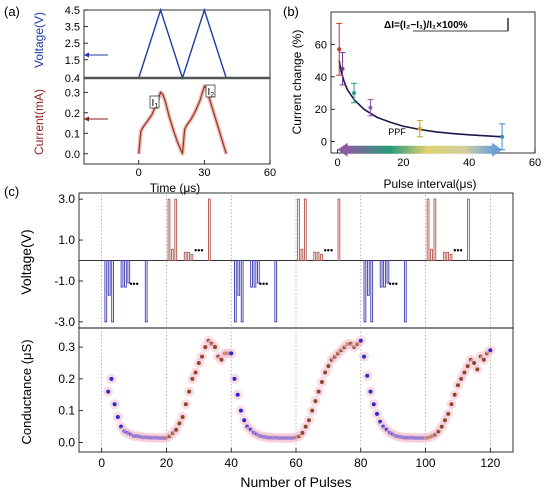 This screenshot has width=550, height=497. What do you see at coordinates (12, 11) in the screenshot?
I see `panel-a-tag: (a)` at bounding box center [12, 11].